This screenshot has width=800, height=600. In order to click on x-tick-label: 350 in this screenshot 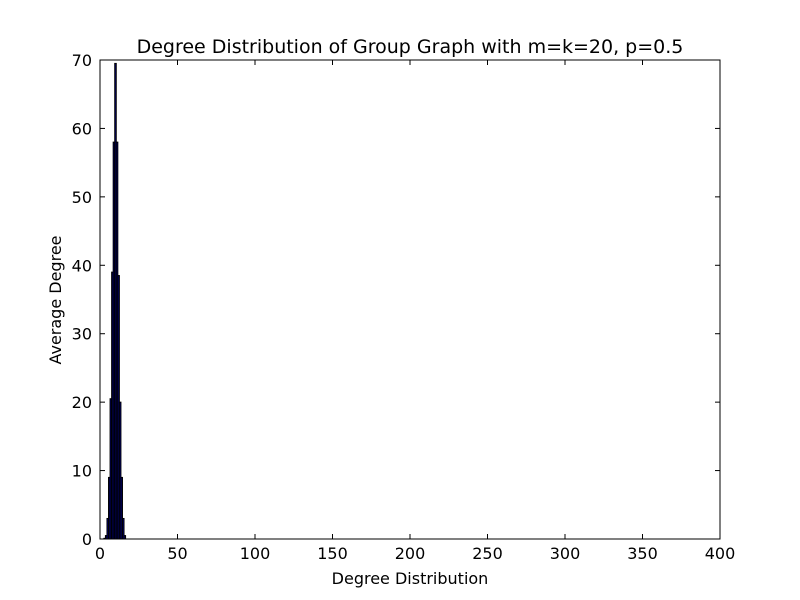, I will do `click(642, 553)`.